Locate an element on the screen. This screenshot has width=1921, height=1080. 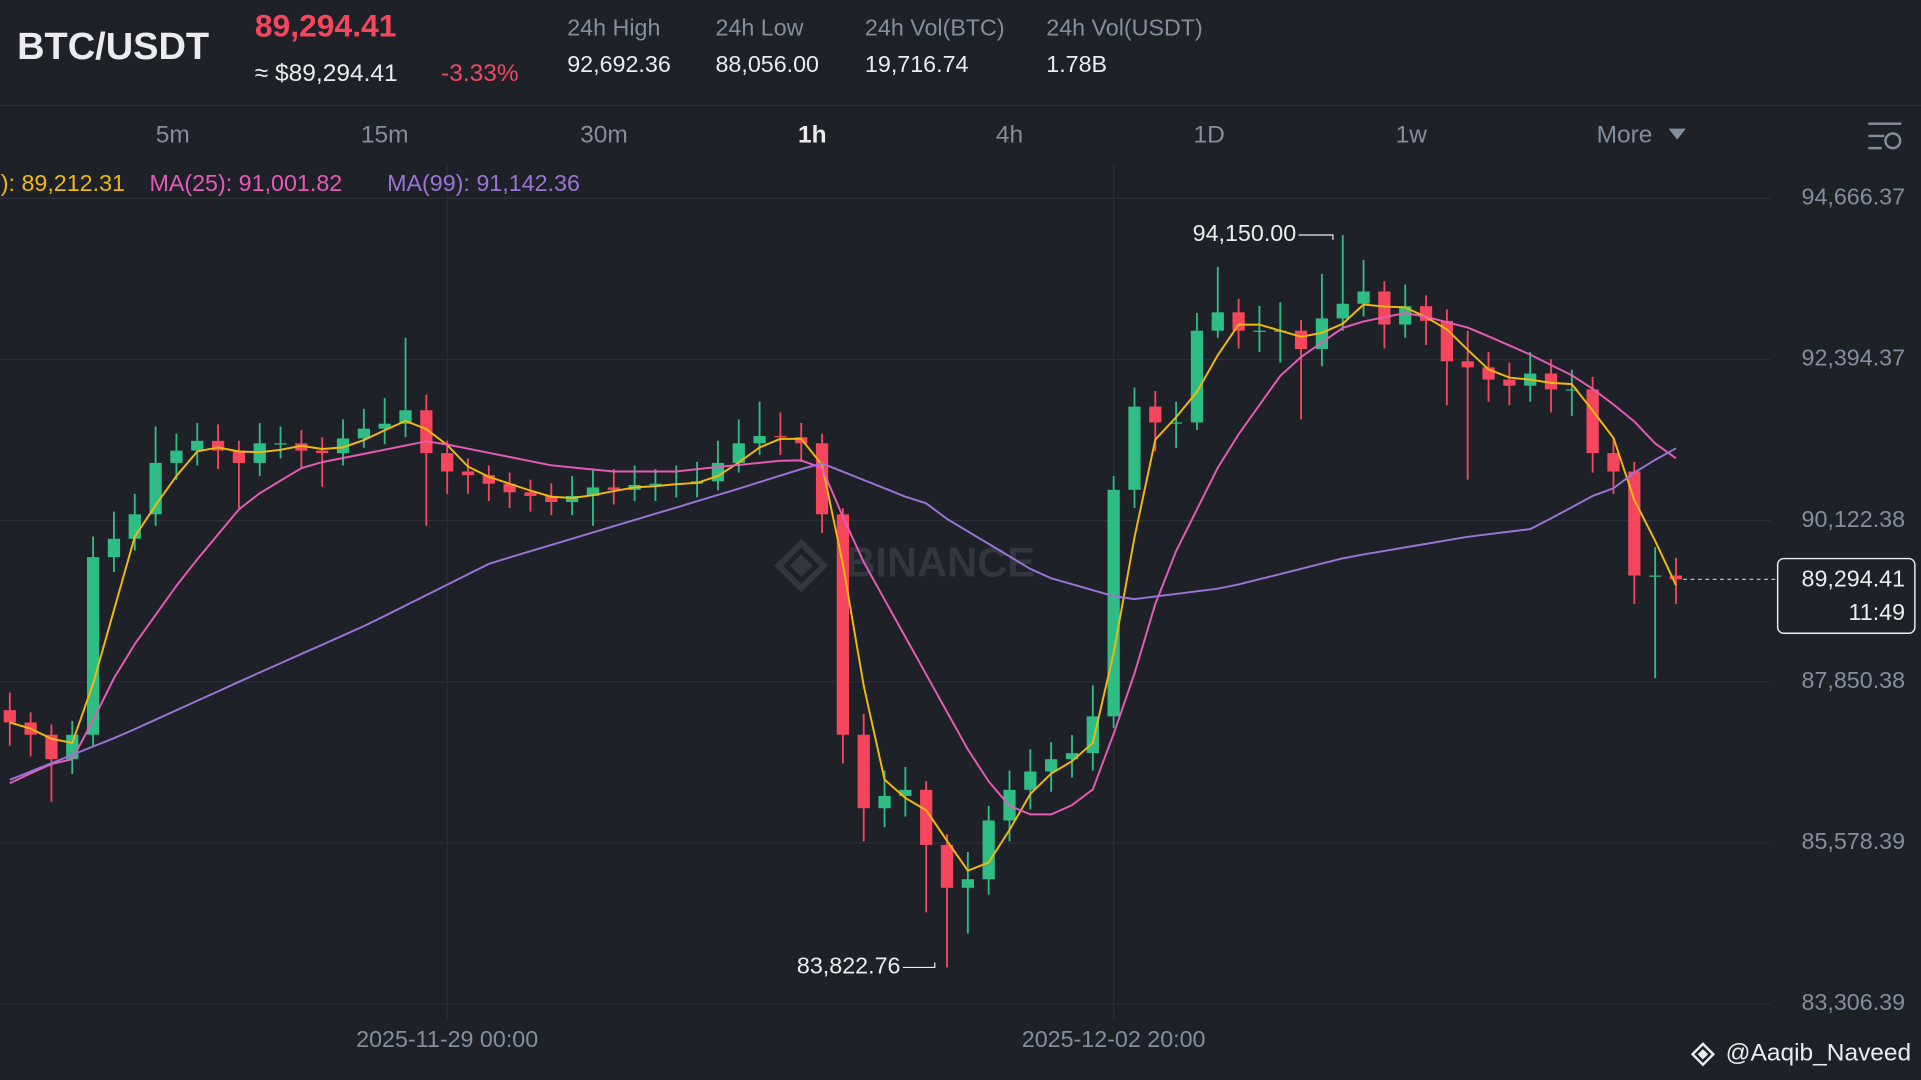
last-price-label: 89,294.41 is located at coordinates (1854, 579).